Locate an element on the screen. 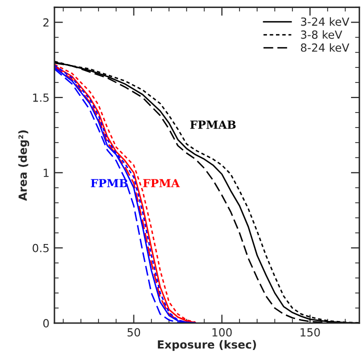  y-axis-title: Area (deg²) is located at coordinates (24, 165).